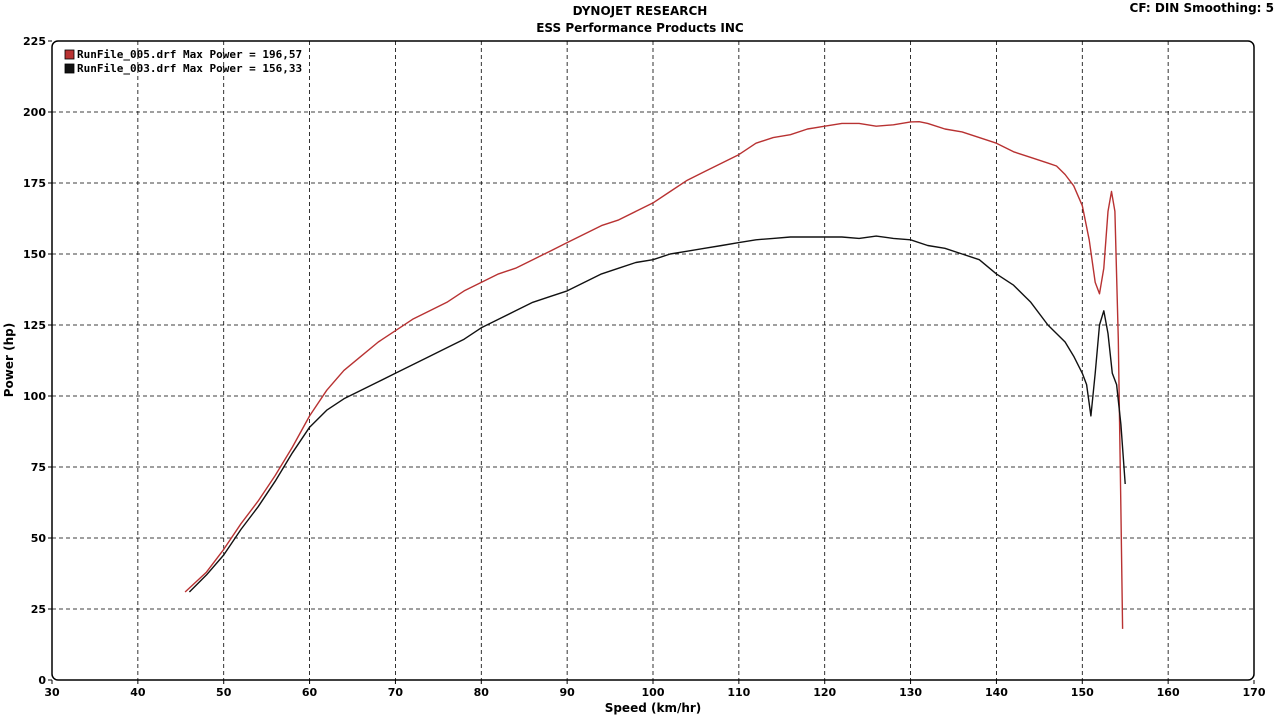 This screenshot has height=715, width=1280. I want to click on x-tick-label: 120, so click(824, 692).